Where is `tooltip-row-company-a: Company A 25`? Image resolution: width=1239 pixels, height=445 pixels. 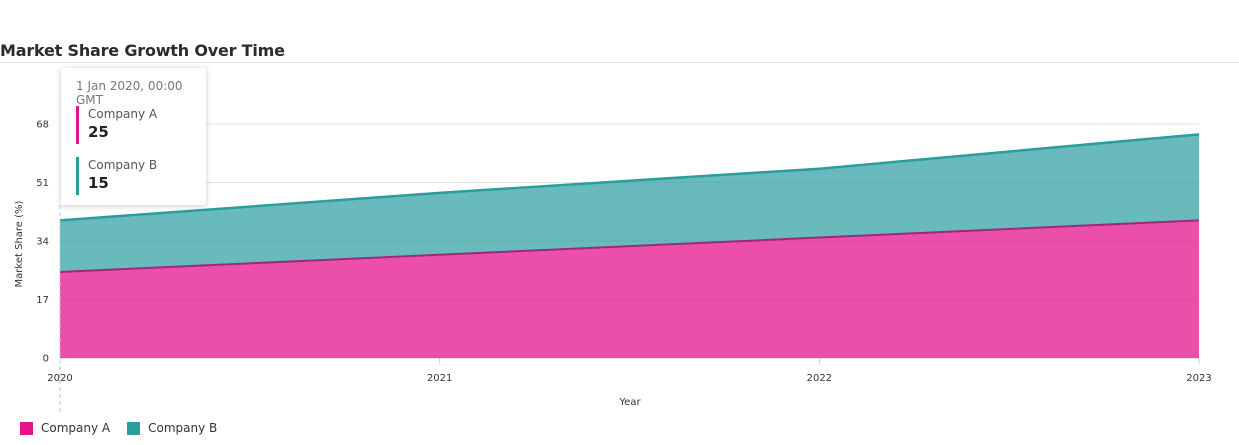
tooltip-row-company-a: Company A 25 is located at coordinates (116, 125).